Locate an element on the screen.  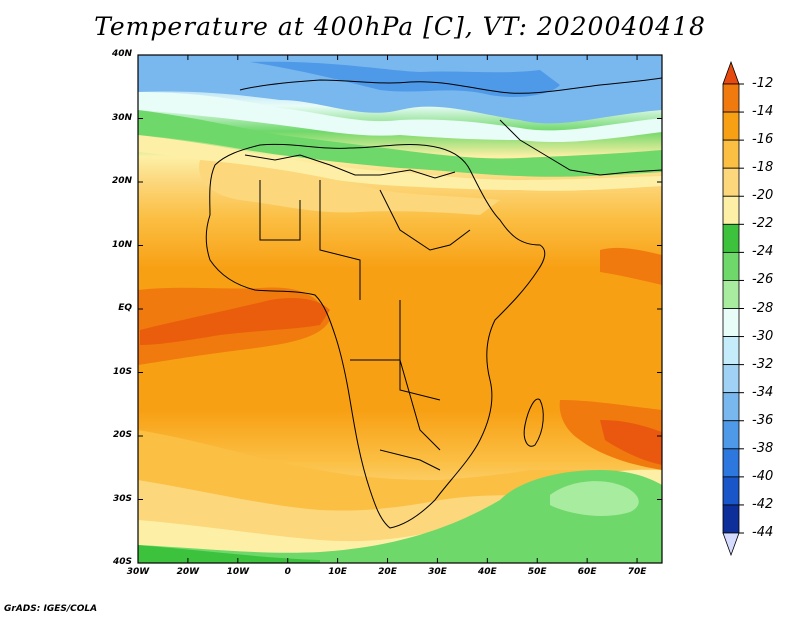
colorbar-bottom-arrow is located at coordinates (731, 544).